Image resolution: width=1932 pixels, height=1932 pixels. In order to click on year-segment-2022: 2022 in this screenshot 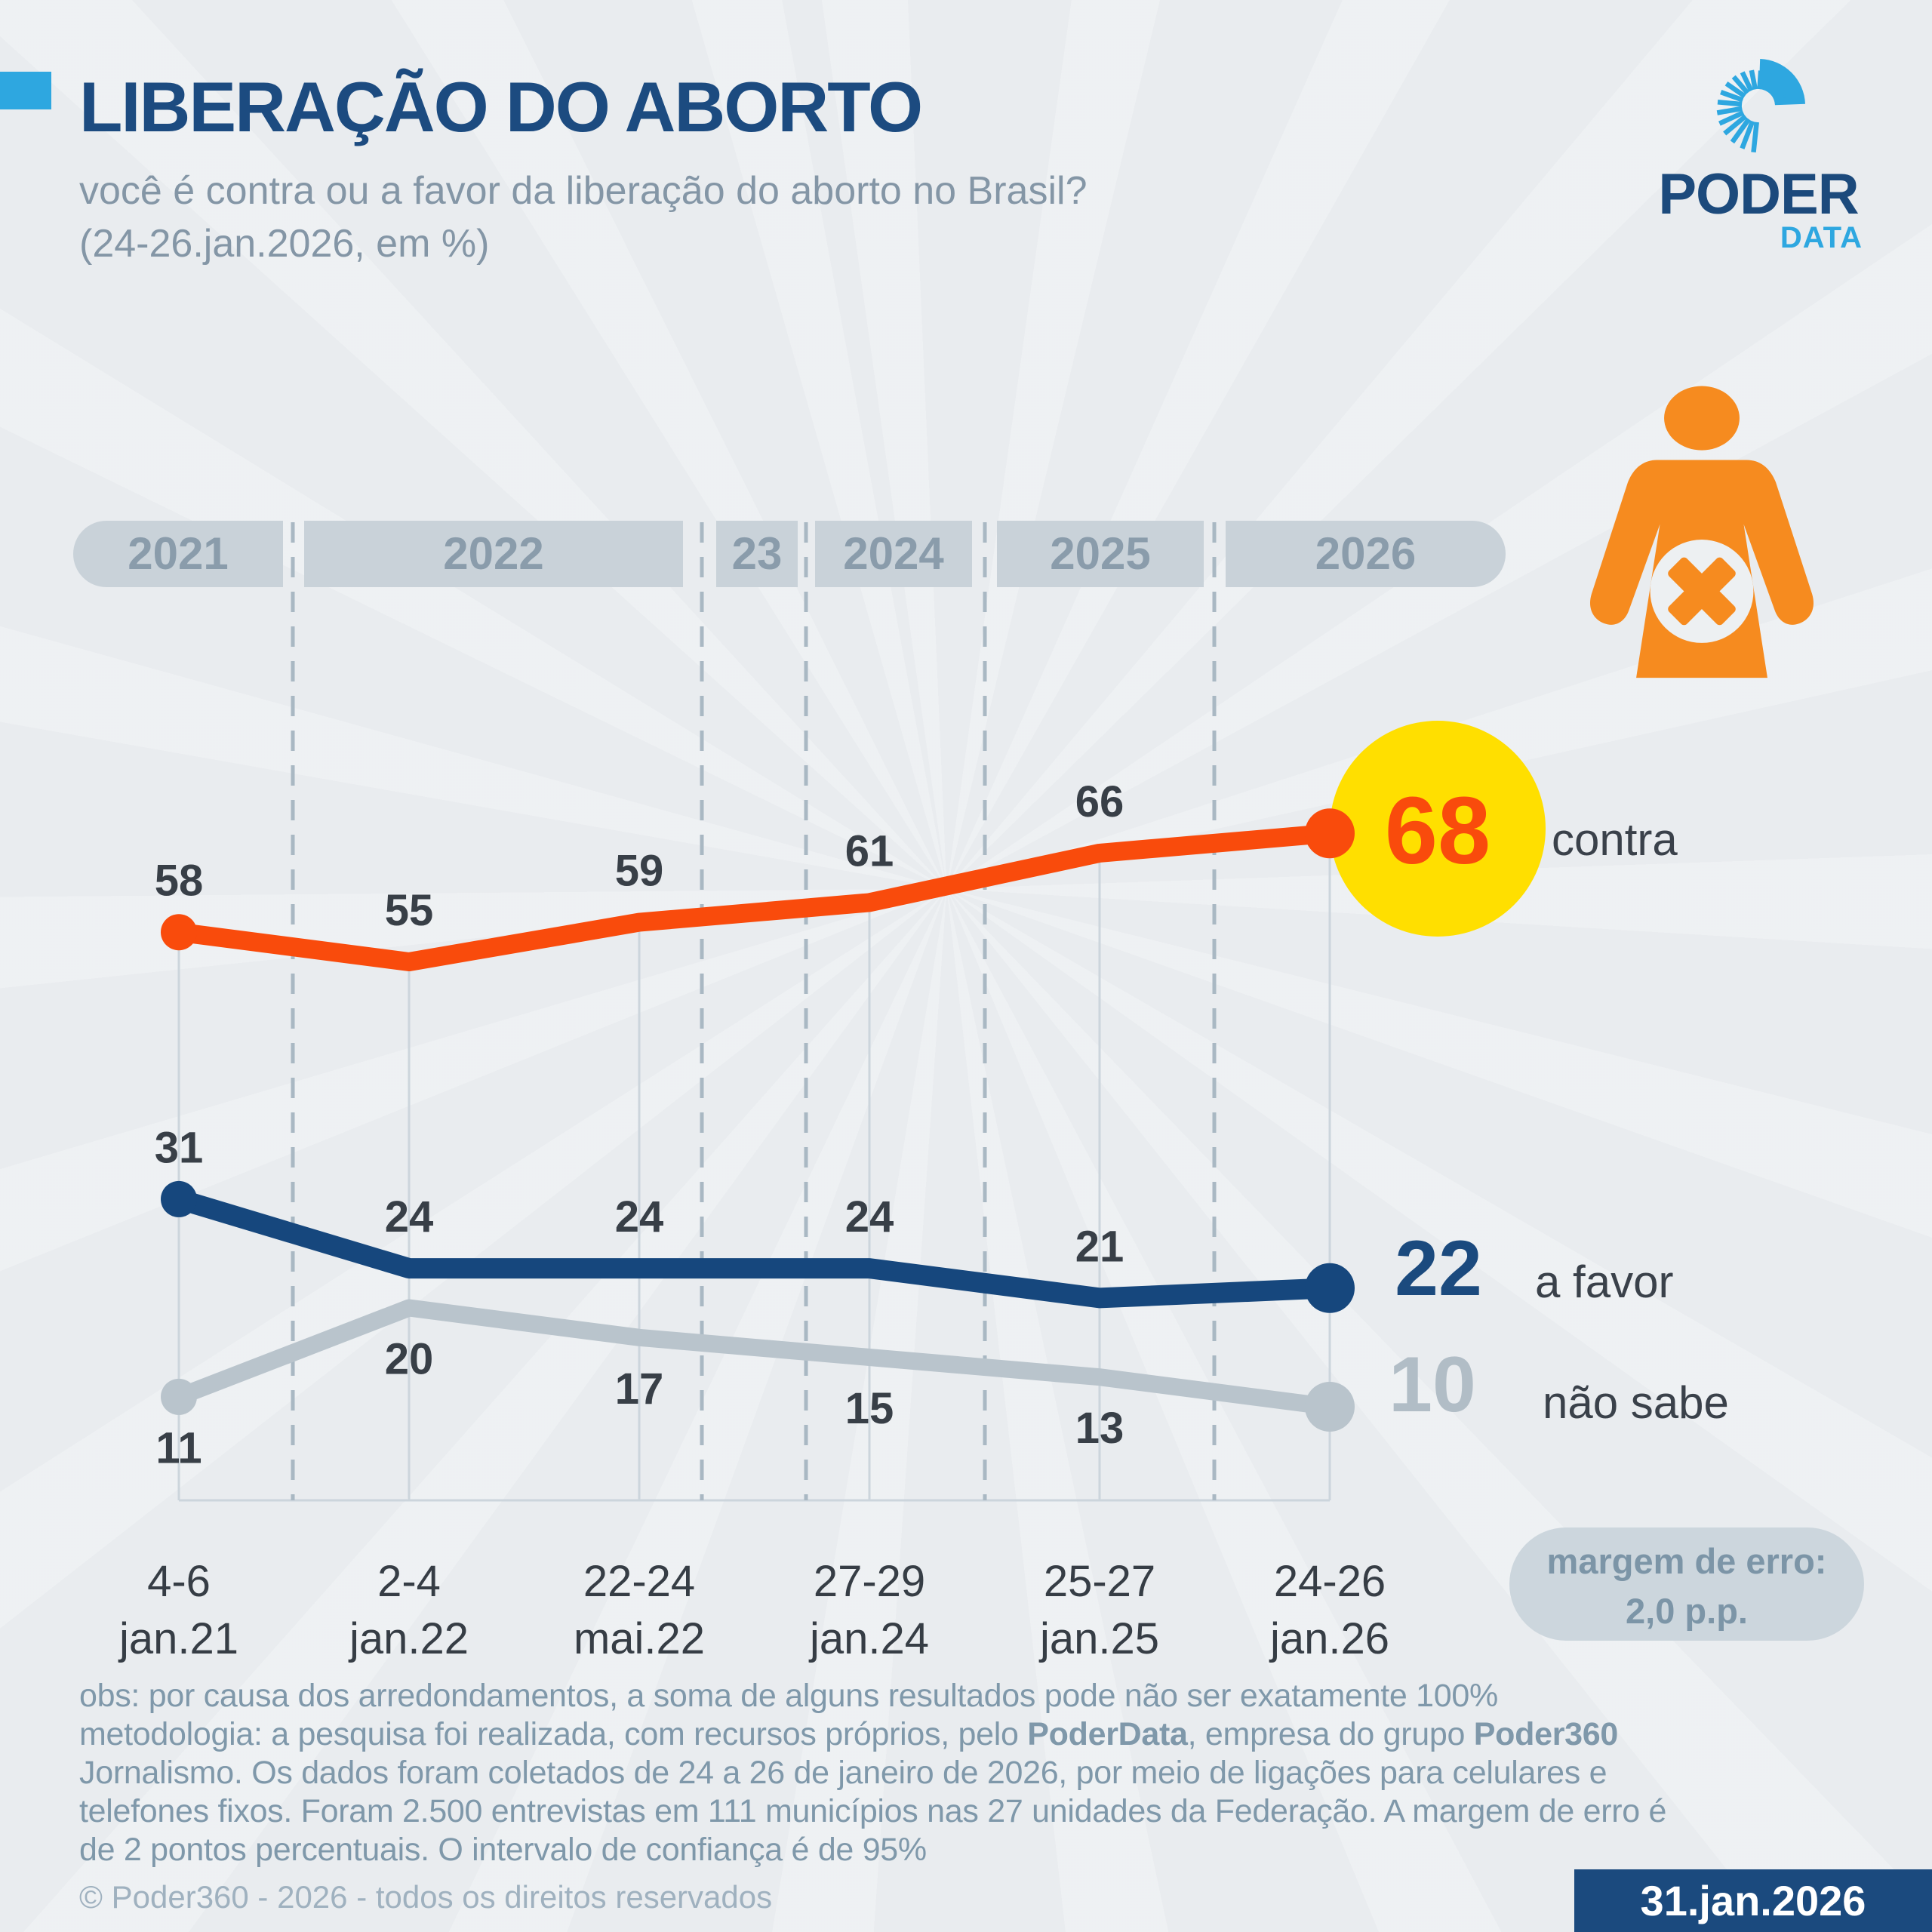, I will do `click(493, 554)`.